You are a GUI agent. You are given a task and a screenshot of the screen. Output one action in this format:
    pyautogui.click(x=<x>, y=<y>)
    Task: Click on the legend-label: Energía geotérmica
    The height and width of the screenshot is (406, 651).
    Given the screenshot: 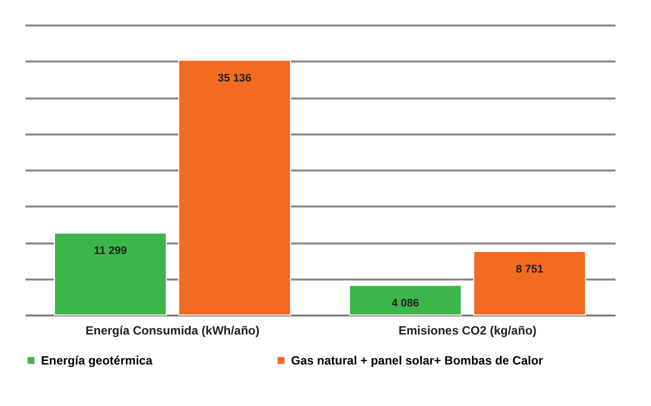 What is the action you would take?
    pyautogui.click(x=97, y=360)
    